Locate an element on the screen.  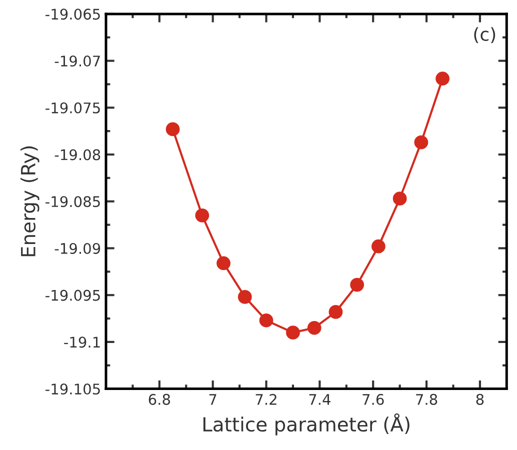
annotation: (c) is located at coordinates (485, 35).